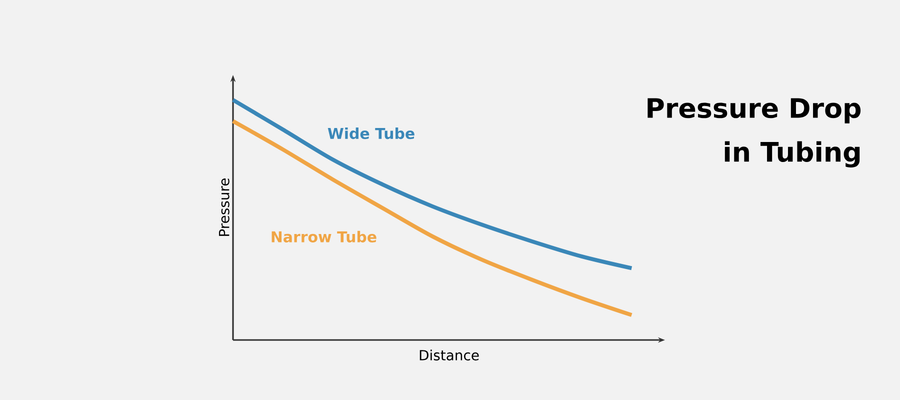 The image size is (900, 400). Describe the element at coordinates (371, 134) in the screenshot. I see `series-label: Wide Tube` at that location.